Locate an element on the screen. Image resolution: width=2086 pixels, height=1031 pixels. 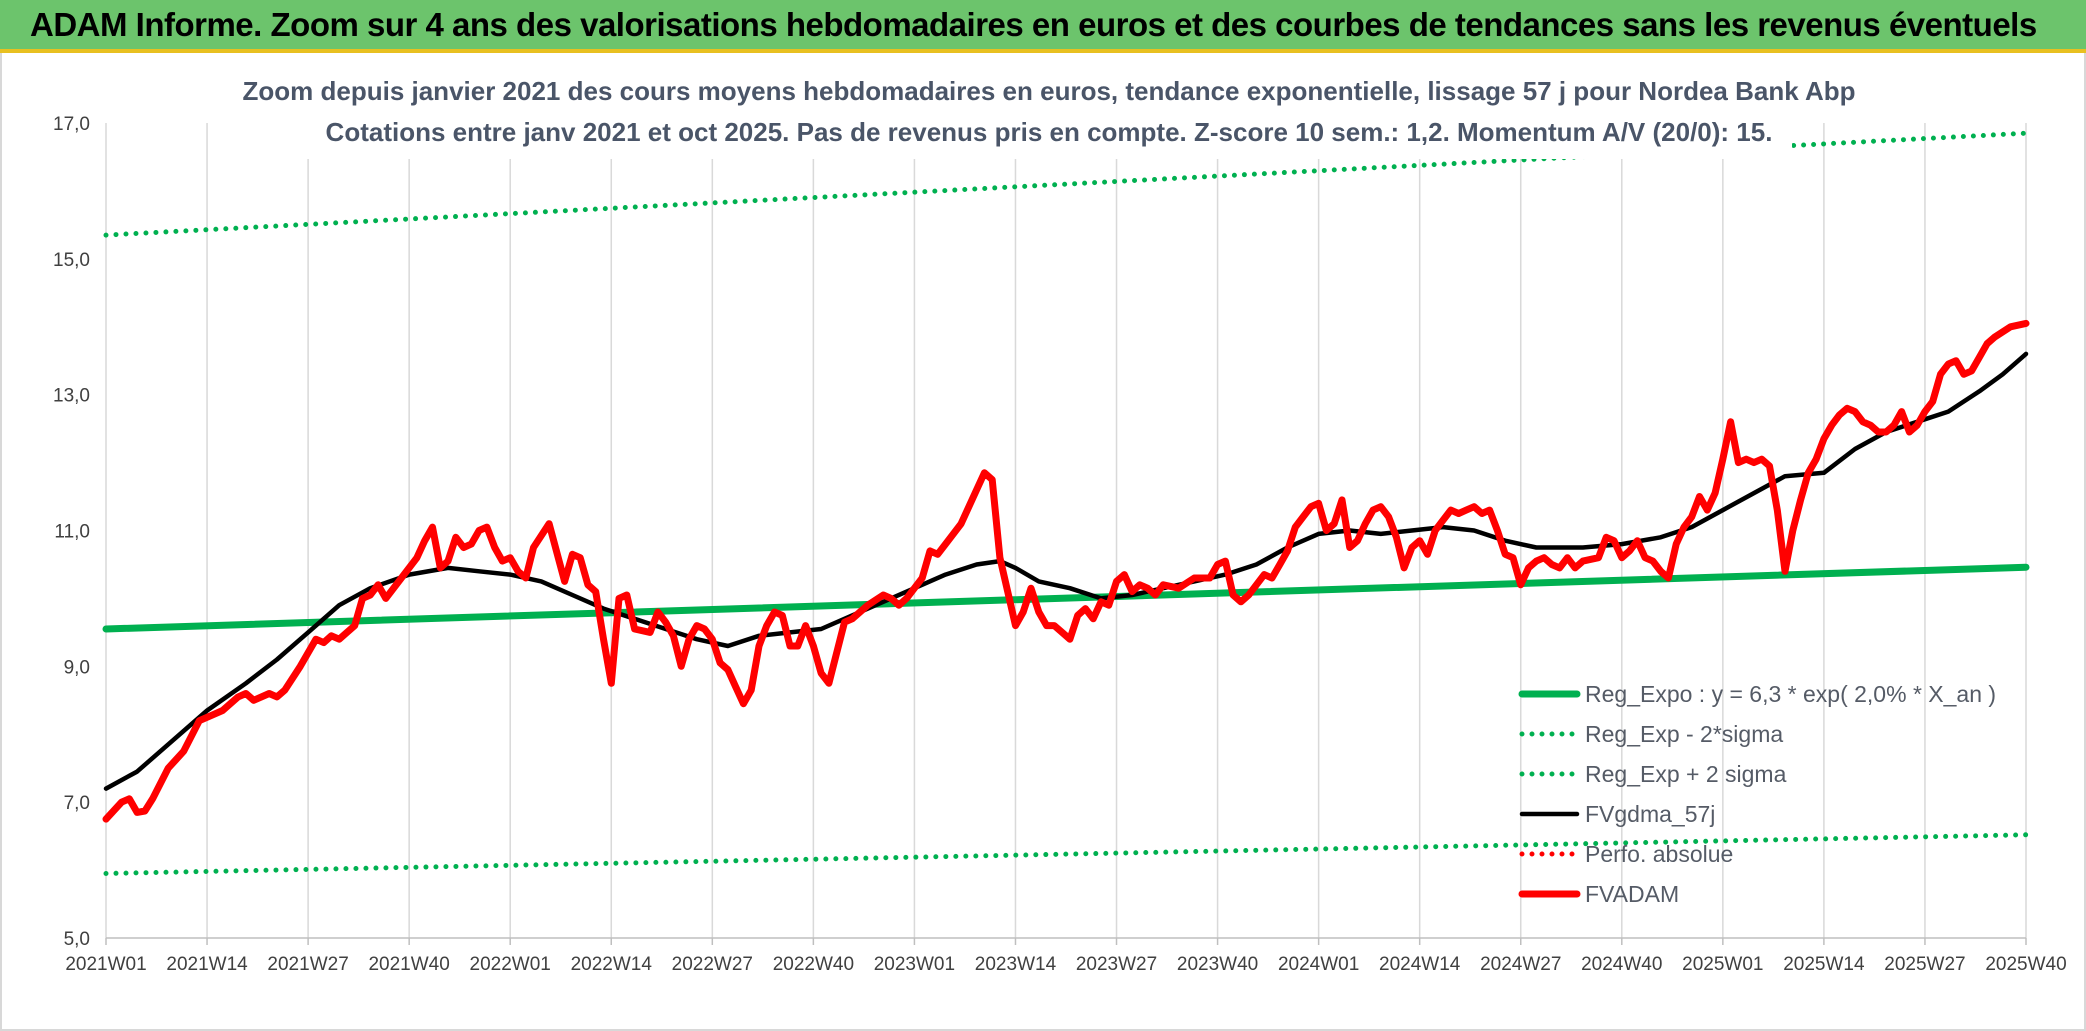
series-line-regexpo is located at coordinates (1066, 598).